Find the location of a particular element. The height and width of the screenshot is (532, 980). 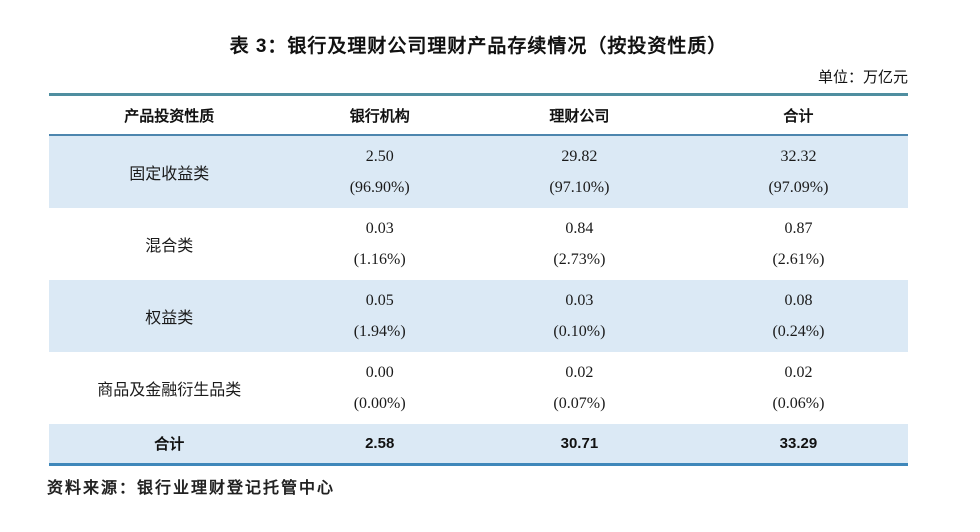

cell-value: 29.82 is located at coordinates (579, 156).